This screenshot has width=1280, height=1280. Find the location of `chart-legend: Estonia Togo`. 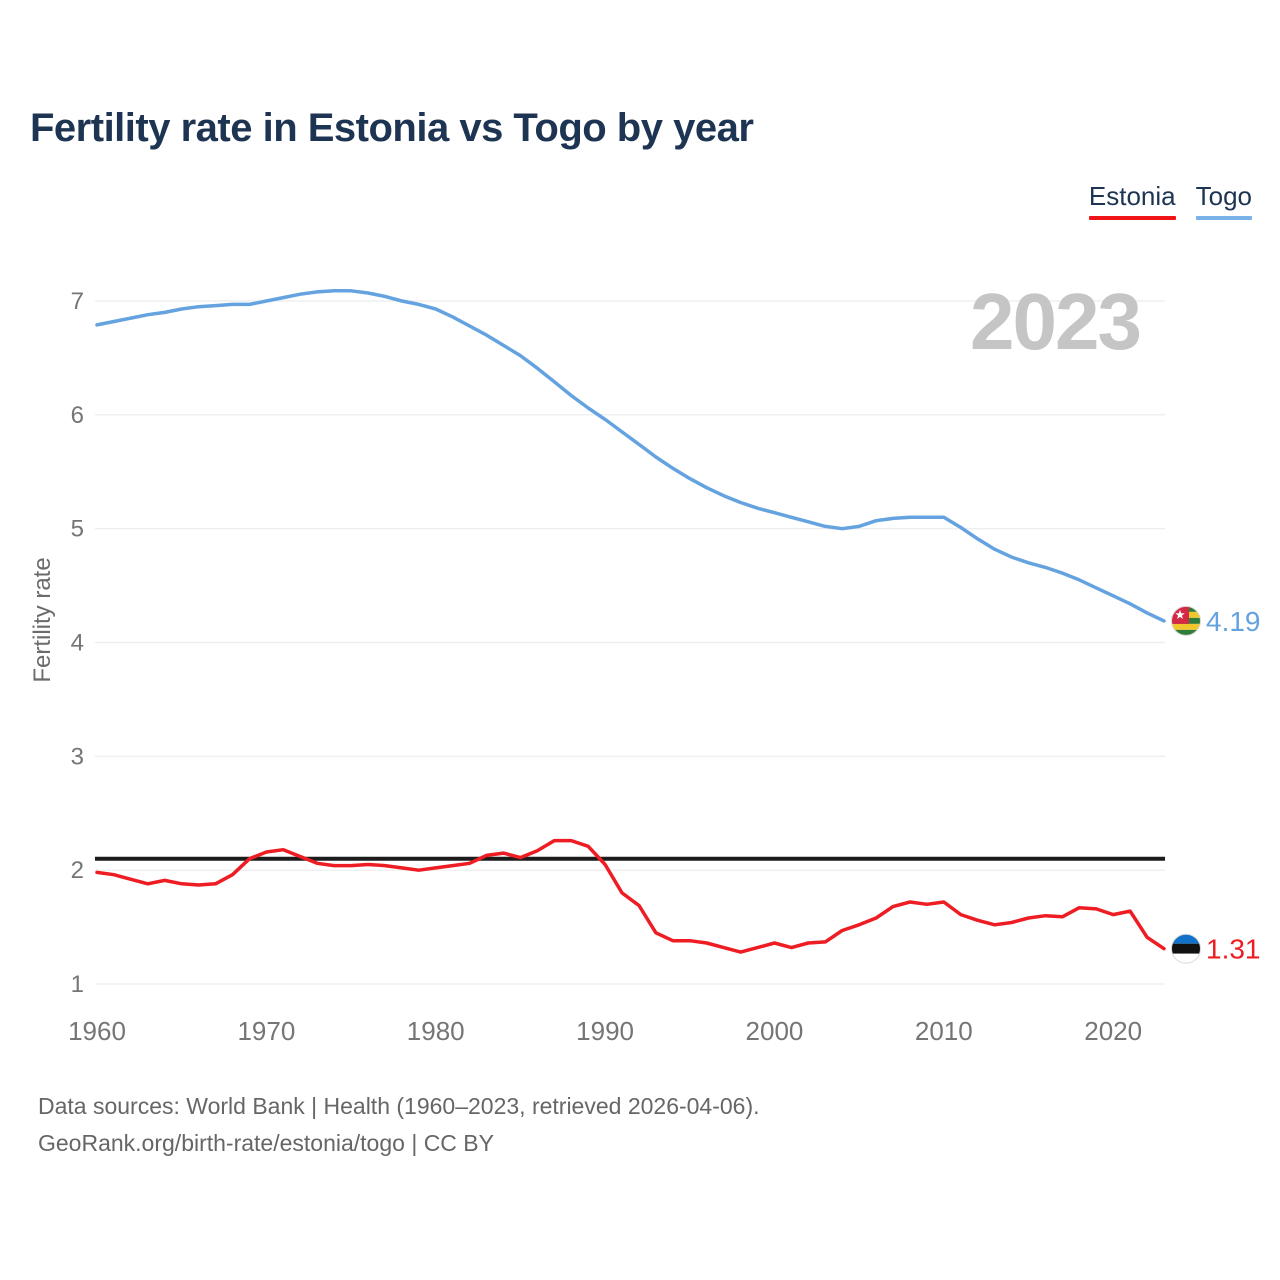

chart-legend: Estonia Togo is located at coordinates (1170, 200).